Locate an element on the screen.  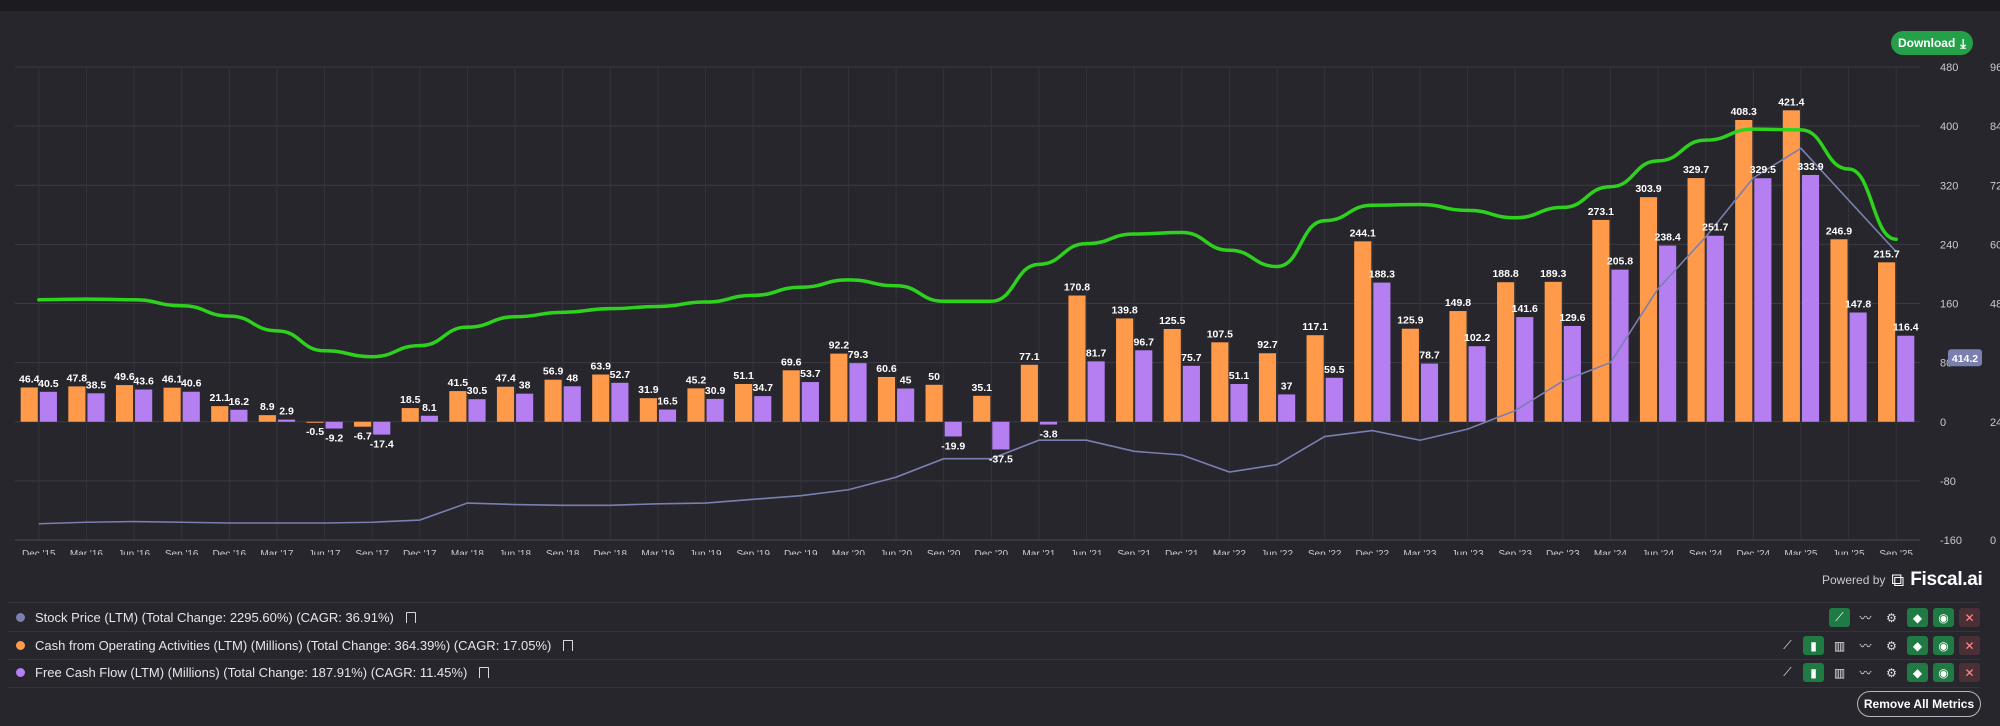
right-axis-tick-label: -160 is located at coordinates (1951, 541).